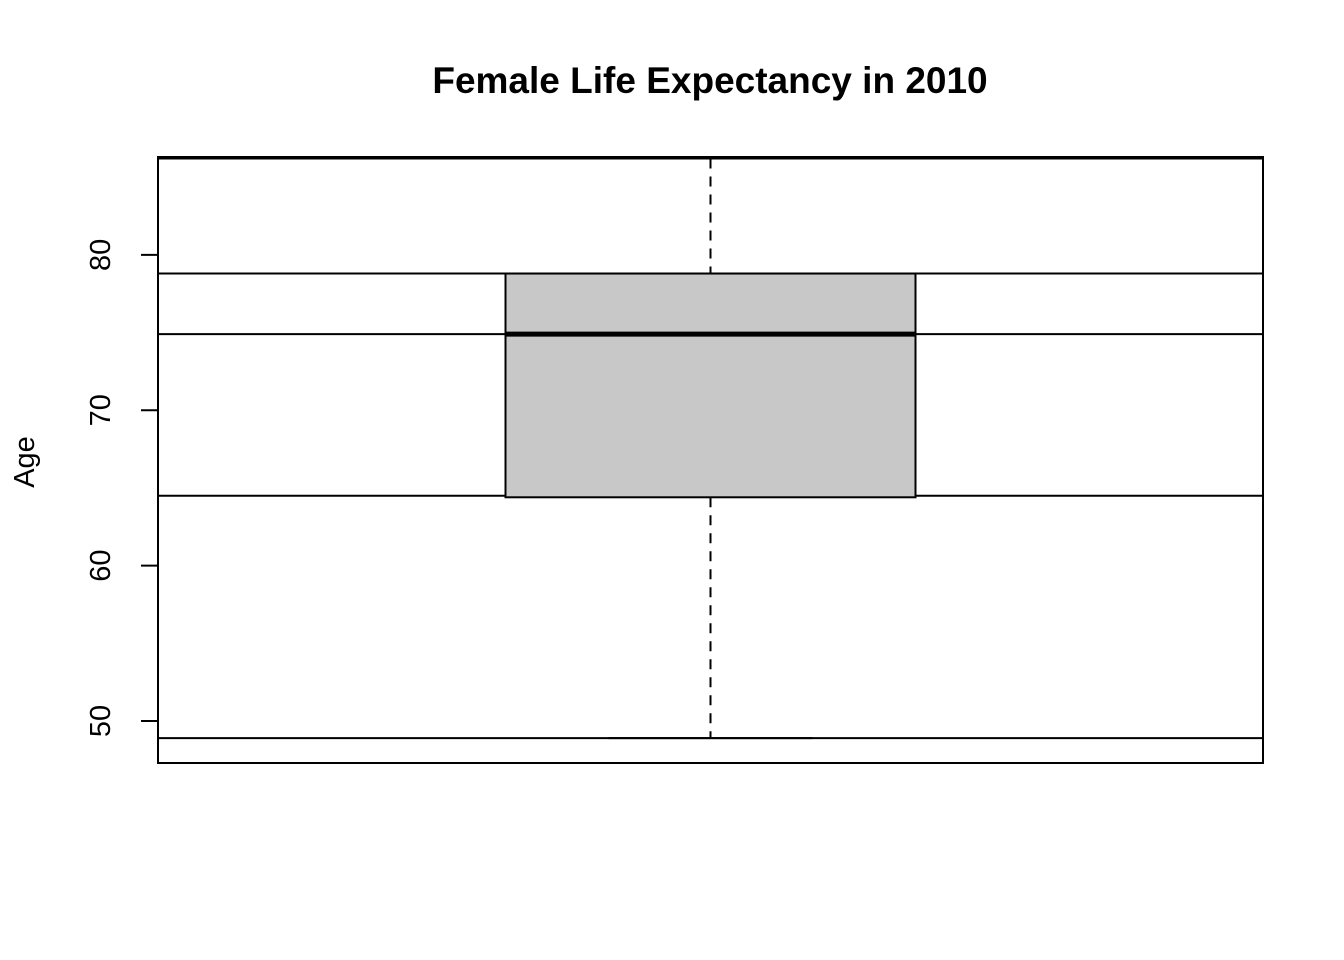 The image size is (1344, 960). Describe the element at coordinates (710, 385) in the screenshot. I see `iqr-box` at that location.